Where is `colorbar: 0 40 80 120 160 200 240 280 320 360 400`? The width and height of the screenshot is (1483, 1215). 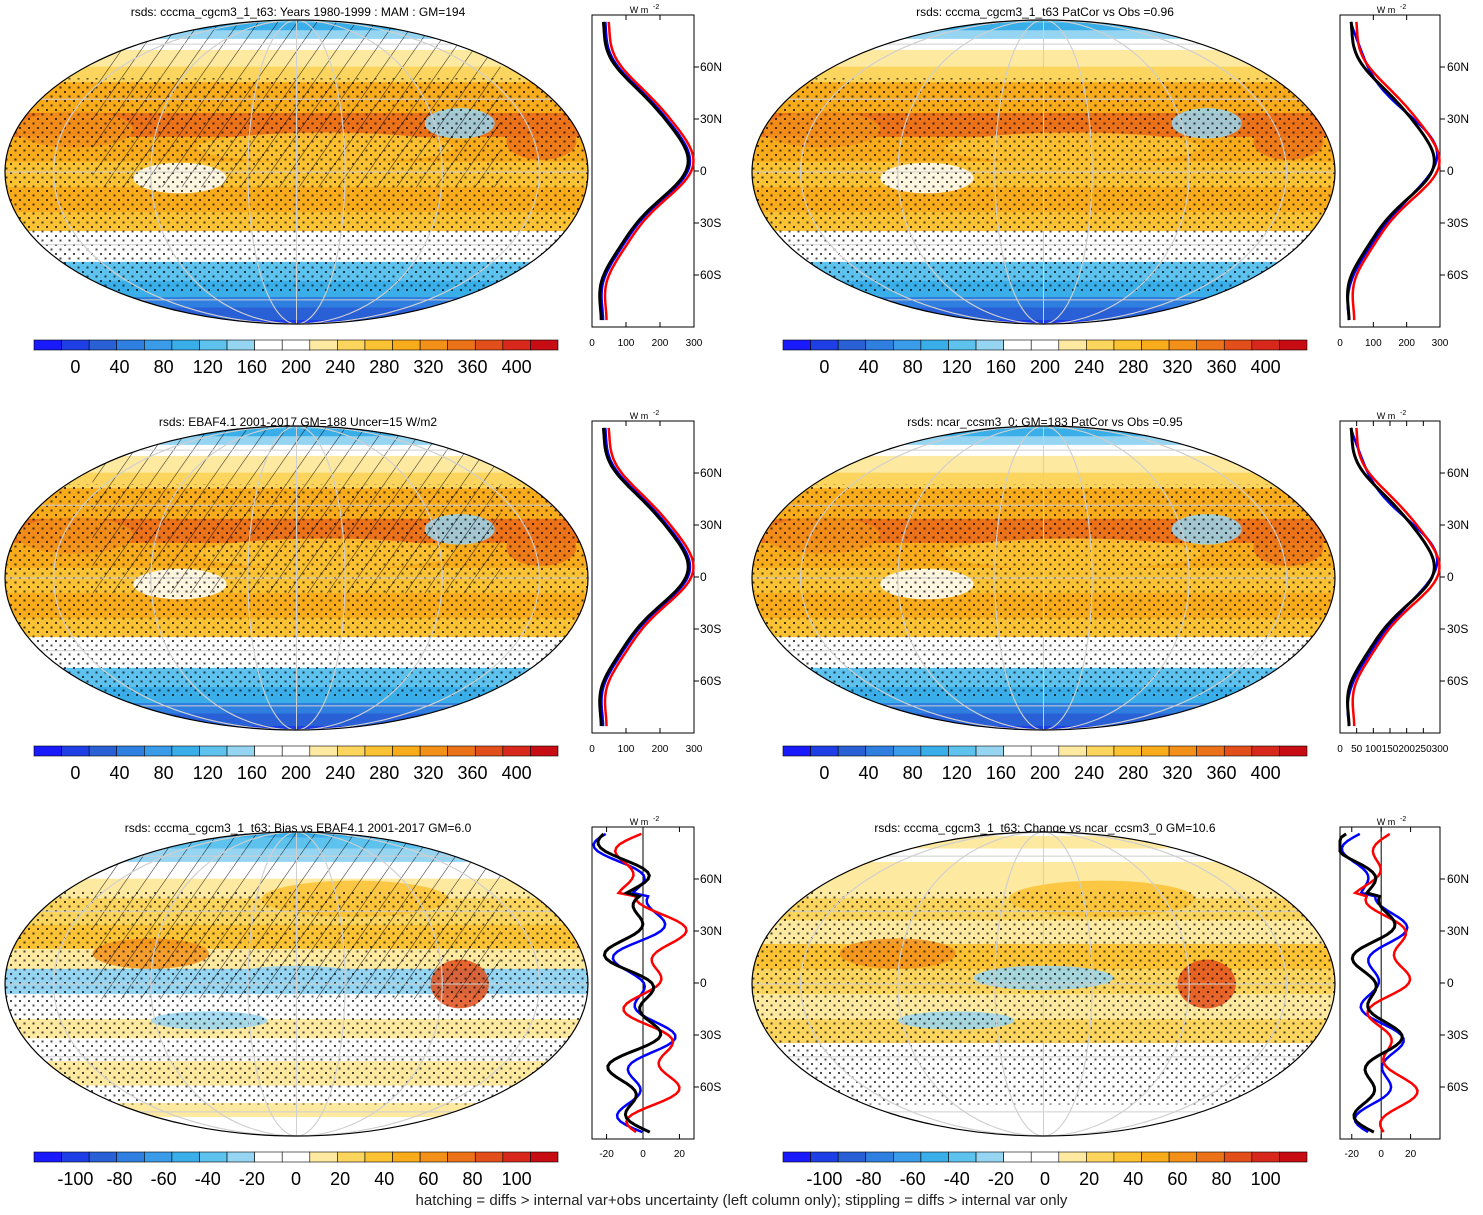
colorbar: 0 40 80 120 160 200 240 280 320 360 400 is located at coordinates (296, 764).